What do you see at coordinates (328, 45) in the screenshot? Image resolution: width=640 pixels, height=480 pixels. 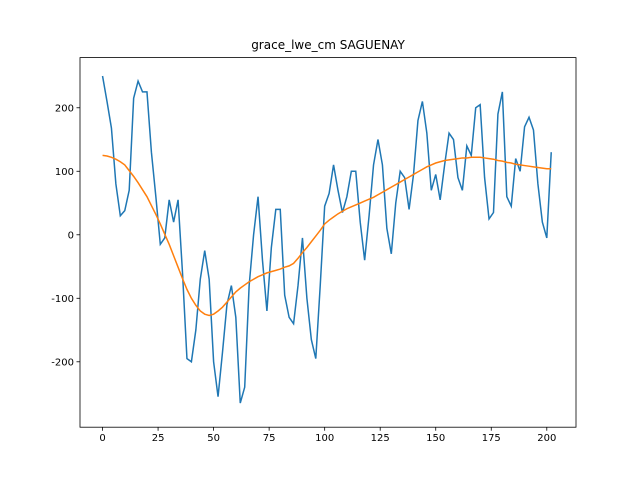 I see `chart-title: grace_lwe_cm SAGUENAY` at bounding box center [328, 45].